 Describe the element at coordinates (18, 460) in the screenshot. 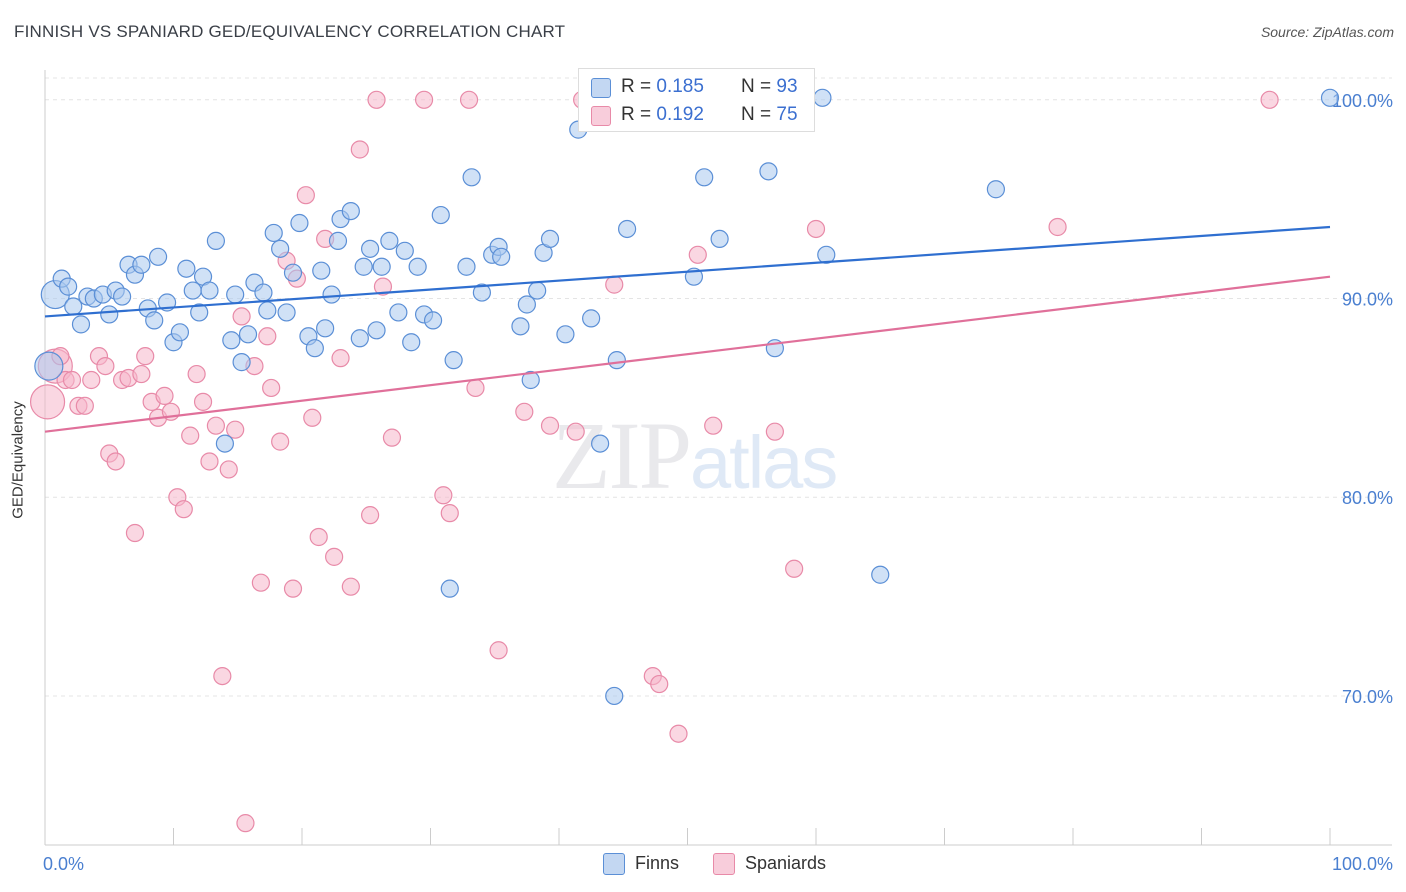

I see `y-axis-label: GED/Equivalency` at that location.